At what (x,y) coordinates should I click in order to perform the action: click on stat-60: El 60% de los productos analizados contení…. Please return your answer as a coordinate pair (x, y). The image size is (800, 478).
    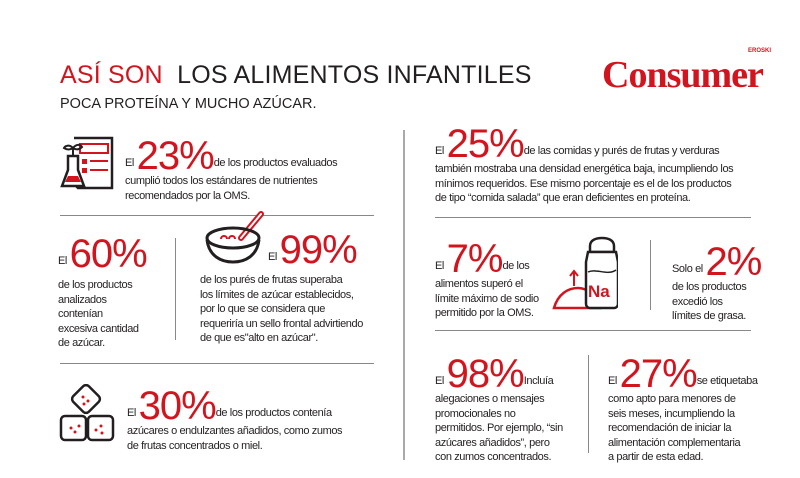
    Looking at the image, I should click on (103, 291).